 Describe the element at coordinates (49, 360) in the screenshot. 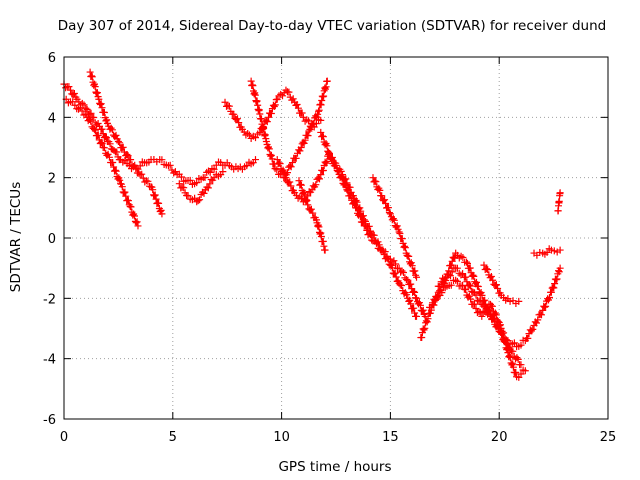

I see `y-tick-label: -4` at that location.